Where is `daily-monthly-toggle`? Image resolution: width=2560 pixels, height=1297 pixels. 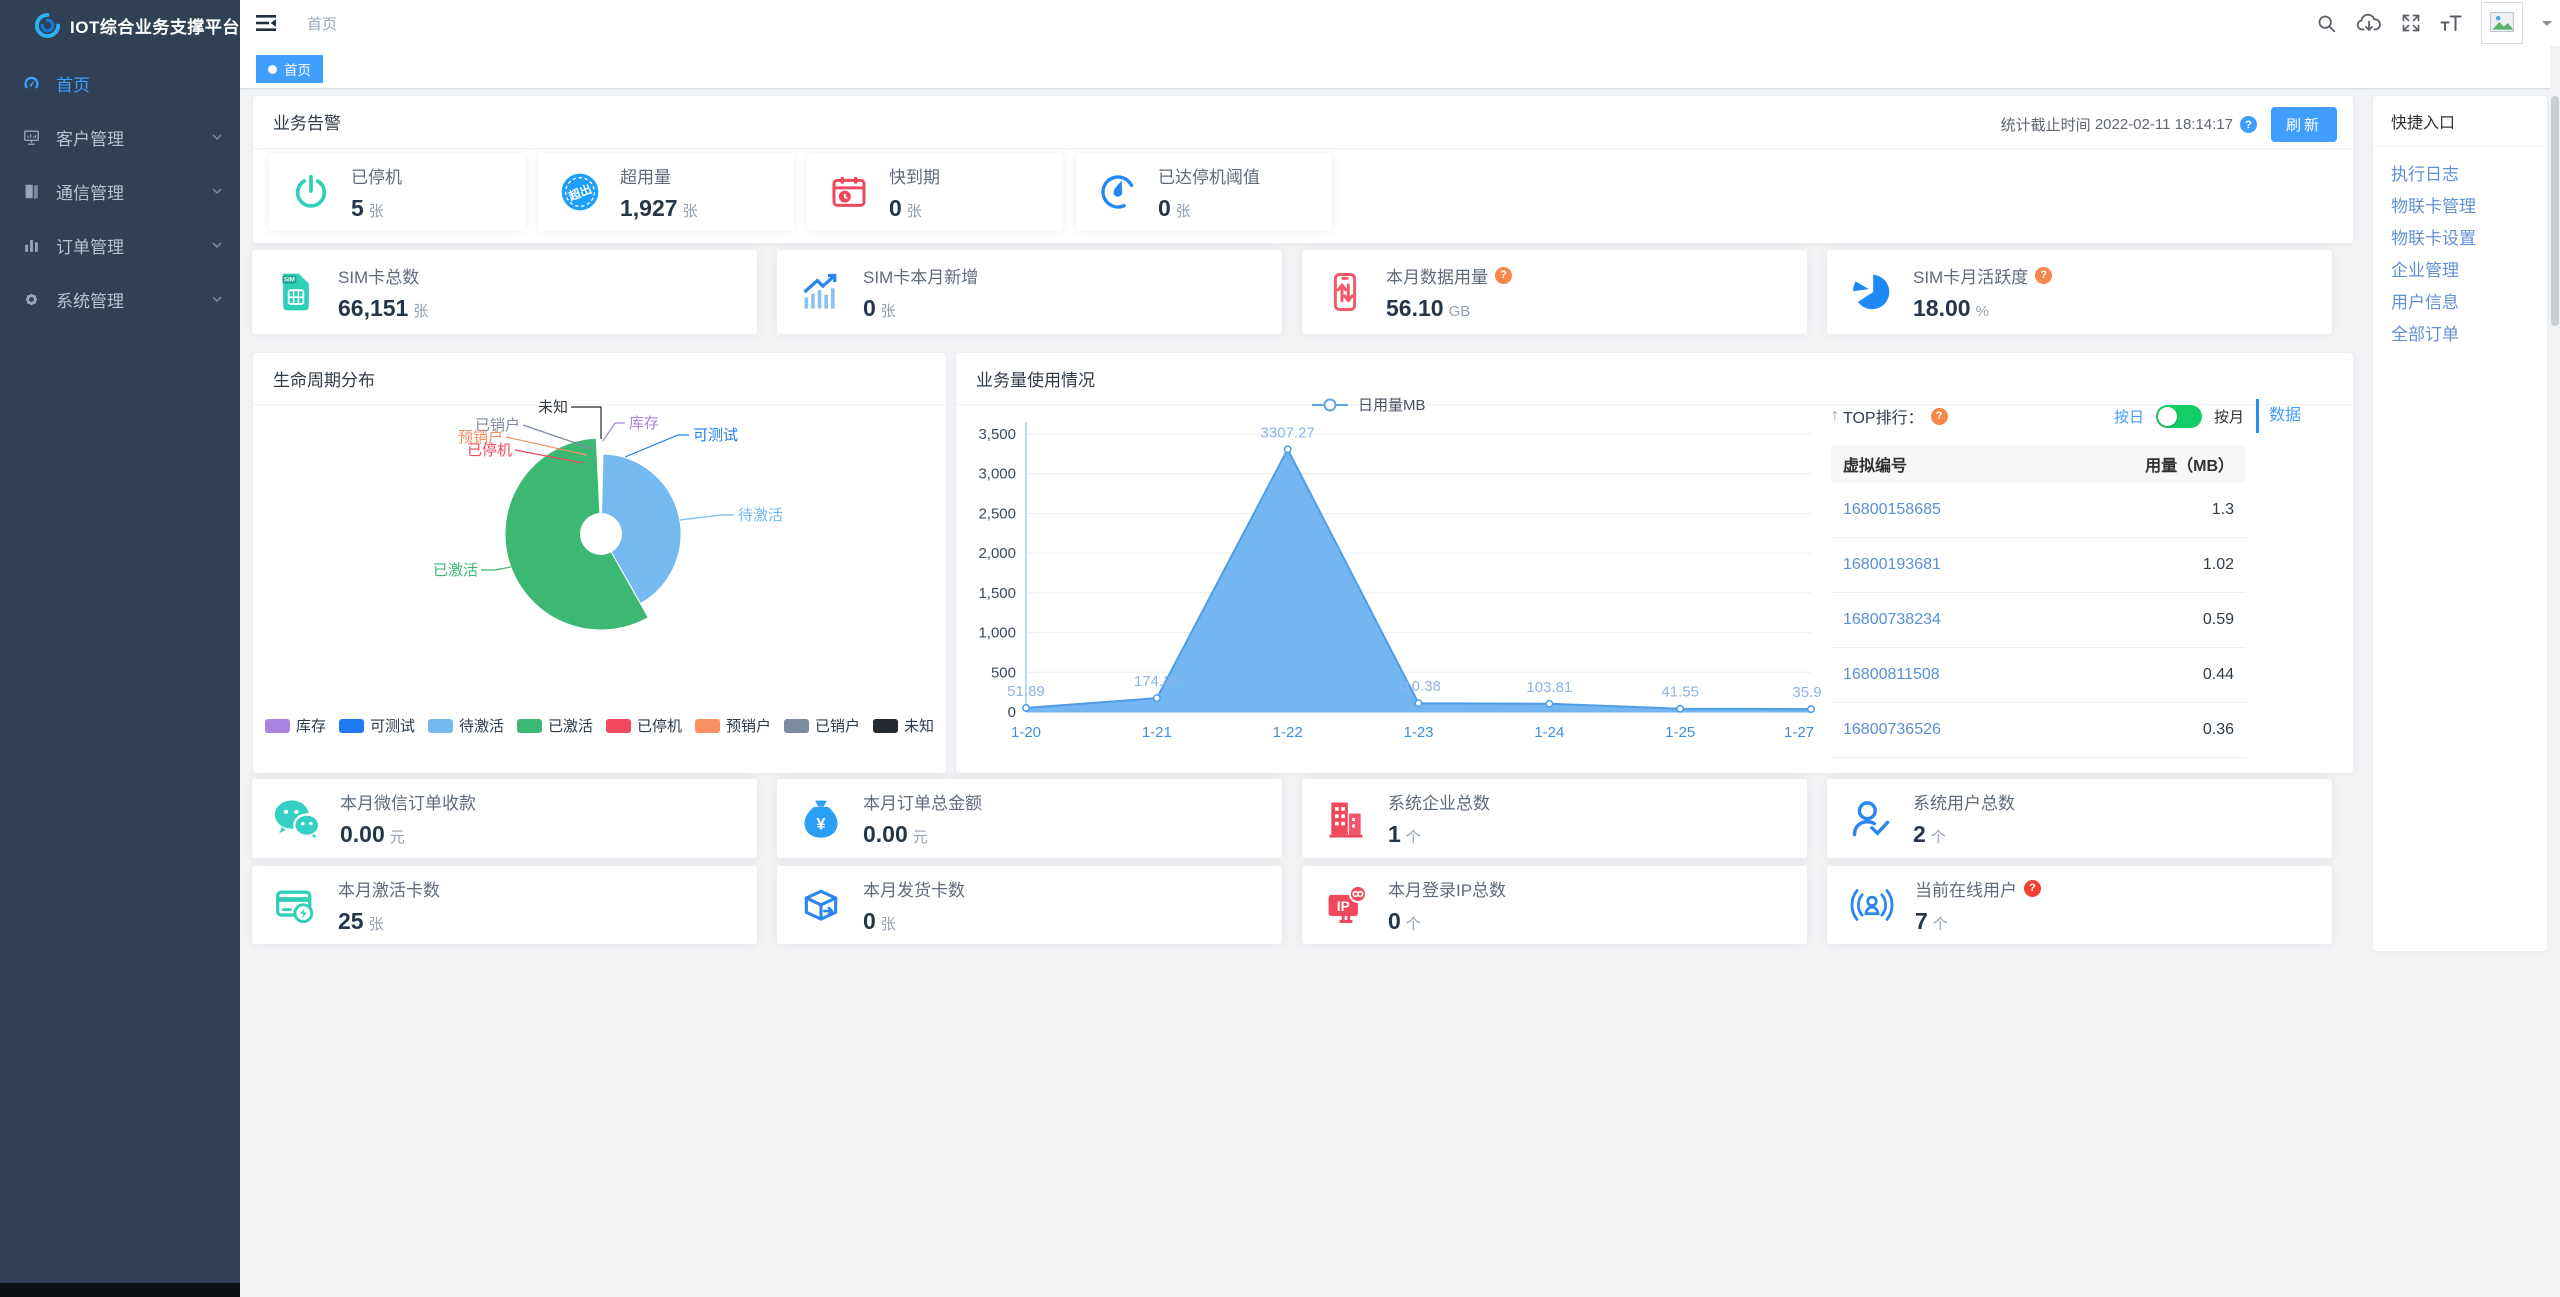 daily-monthly-toggle is located at coordinates (2178, 416).